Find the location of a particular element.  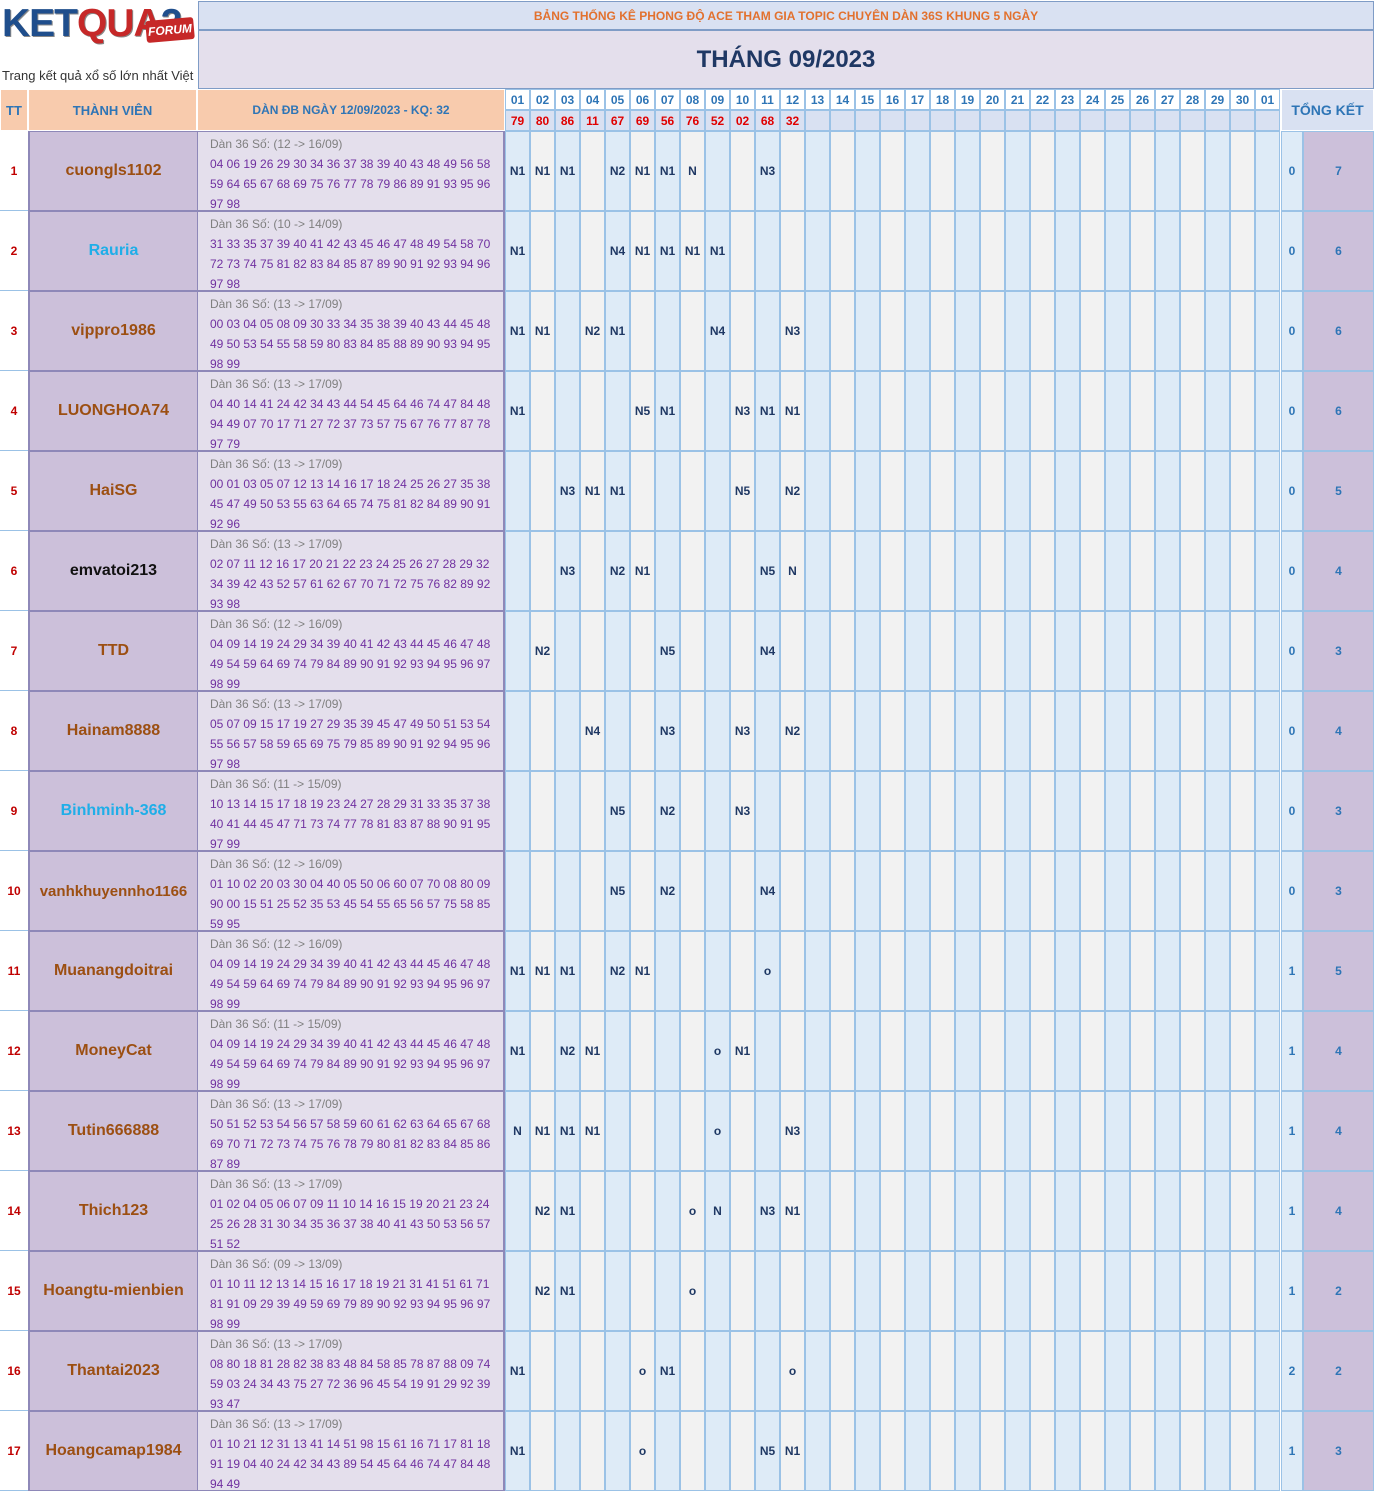

dan-range: Dàn 36 Số: (13 -> 17/09) is located at coordinates (276, 1184).